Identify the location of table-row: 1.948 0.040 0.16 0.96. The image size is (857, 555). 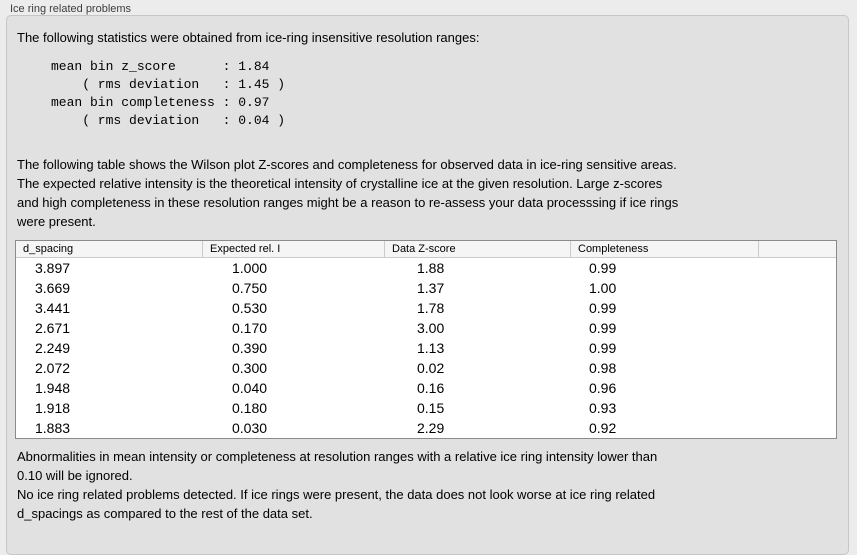
(426, 388).